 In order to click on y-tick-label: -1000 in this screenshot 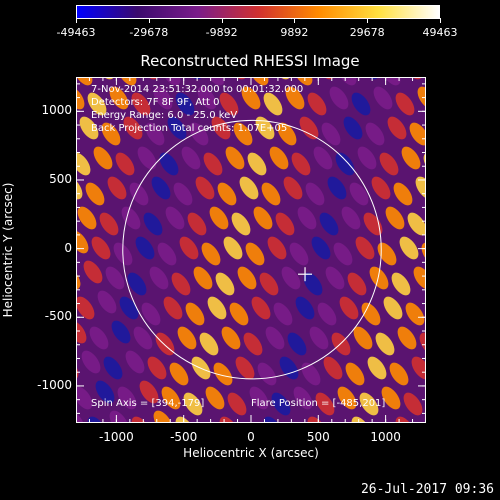, I will do `click(54, 384)`.